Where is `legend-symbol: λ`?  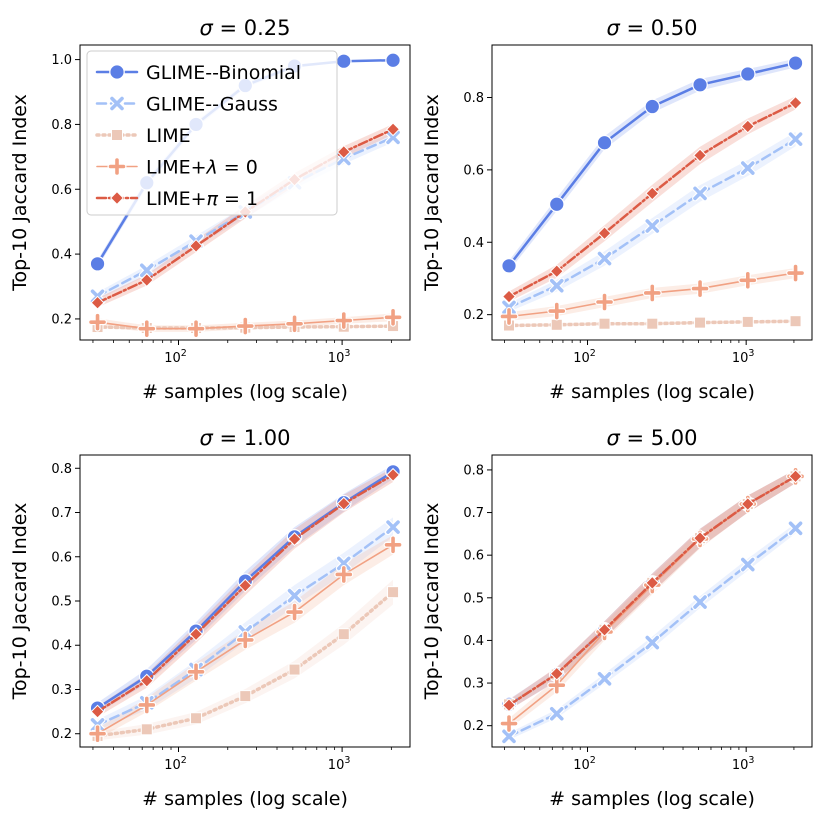 legend-symbol: λ is located at coordinates (212, 168).